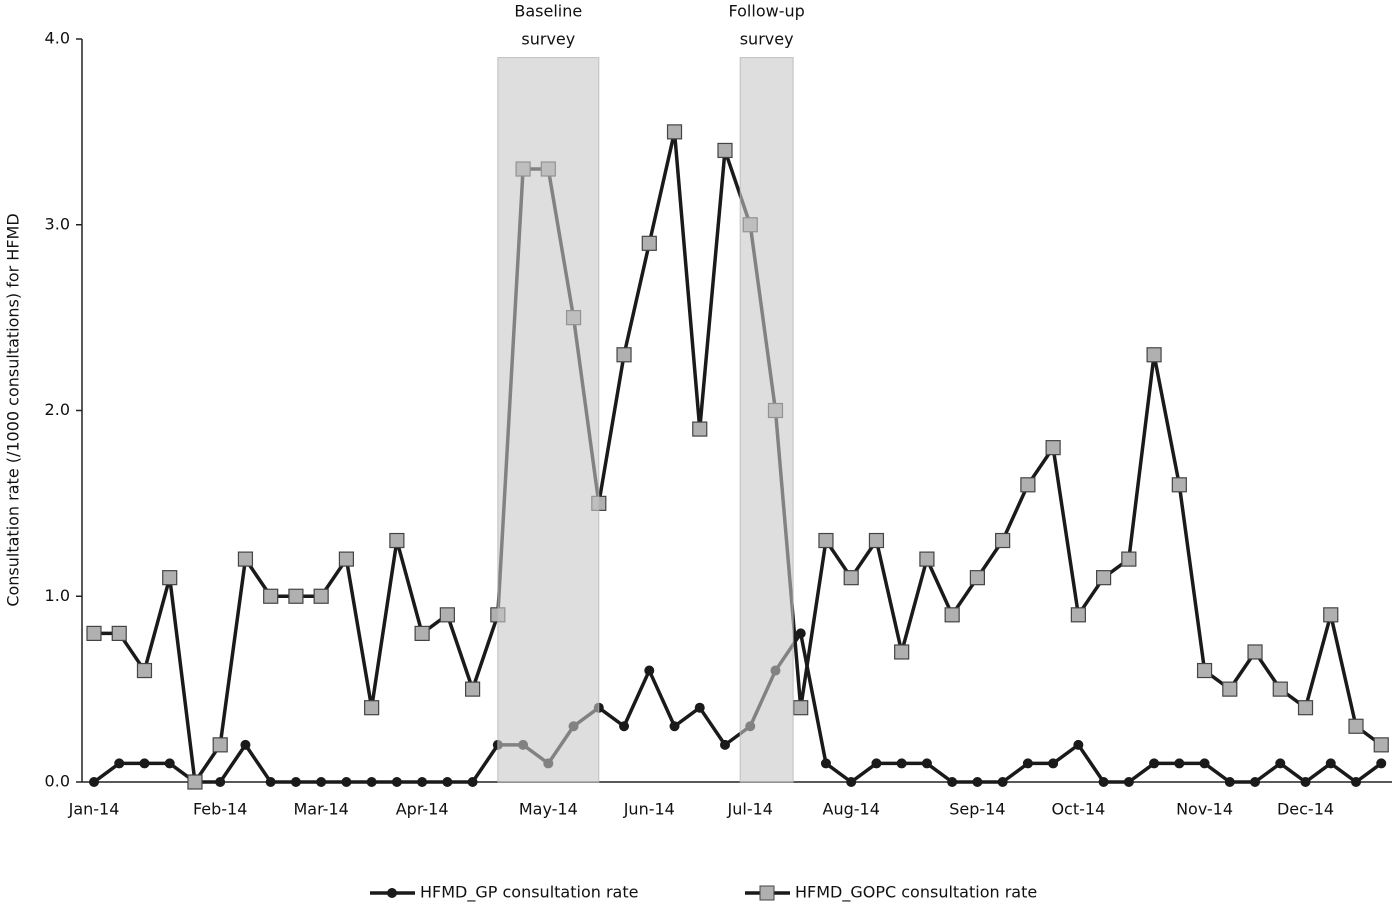 This screenshot has width=1400, height=906. What do you see at coordinates (1204, 809) in the screenshot?
I see `x-tick-label: Nov-14` at bounding box center [1204, 809].